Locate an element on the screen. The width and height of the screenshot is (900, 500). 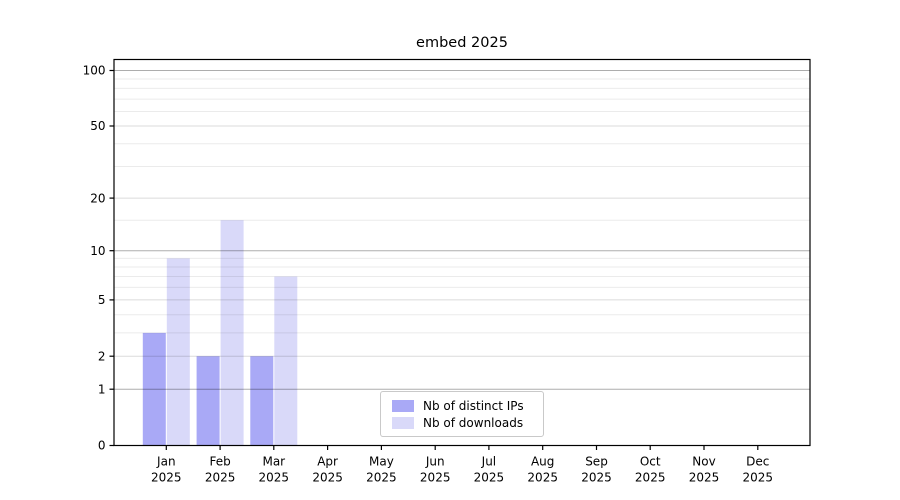
legend-label-distinct-ips: Nb of distinct IPs is located at coordinates (473, 406).